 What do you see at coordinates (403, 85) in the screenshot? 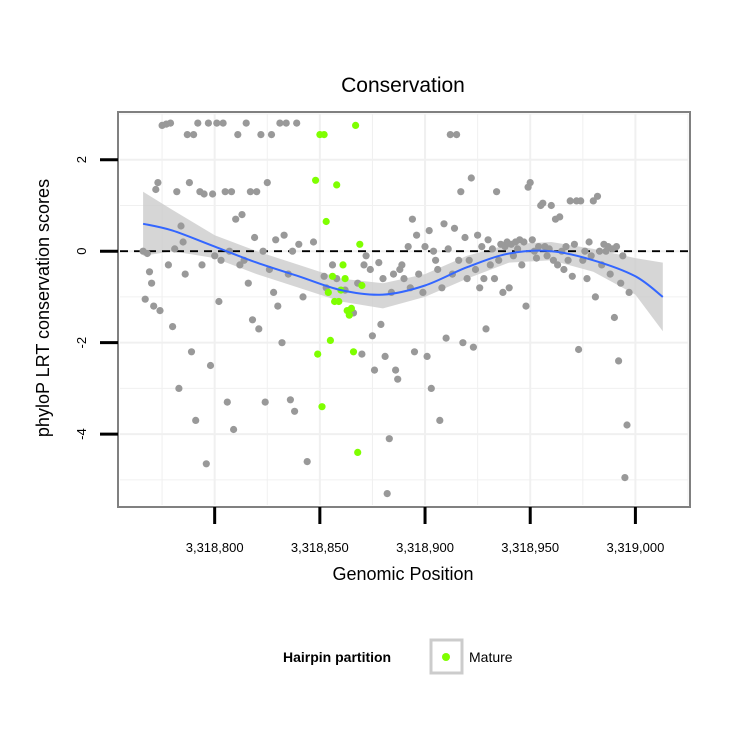
I see `chart-title: Conservation` at bounding box center [403, 85].